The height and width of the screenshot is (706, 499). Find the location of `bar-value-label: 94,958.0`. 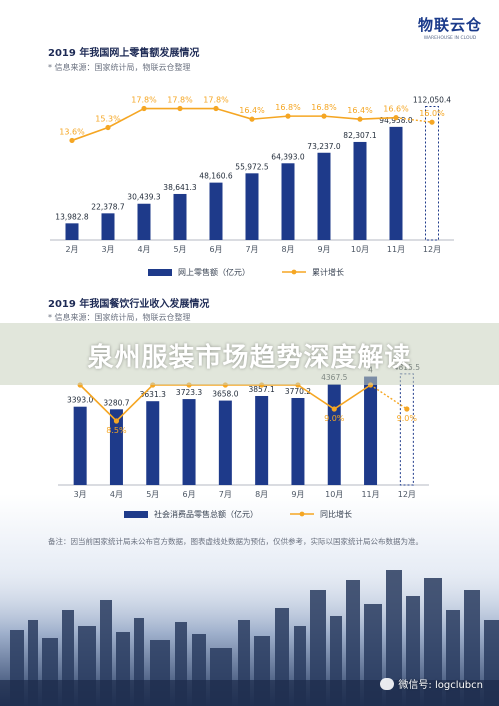

bar-value-label: 94,958.0 is located at coordinates (396, 120).